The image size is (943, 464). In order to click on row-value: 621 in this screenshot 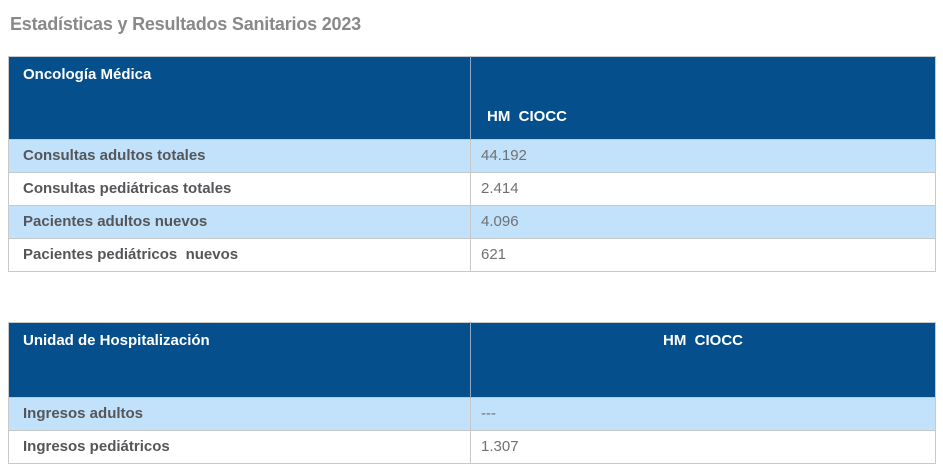, I will do `click(703, 255)`.